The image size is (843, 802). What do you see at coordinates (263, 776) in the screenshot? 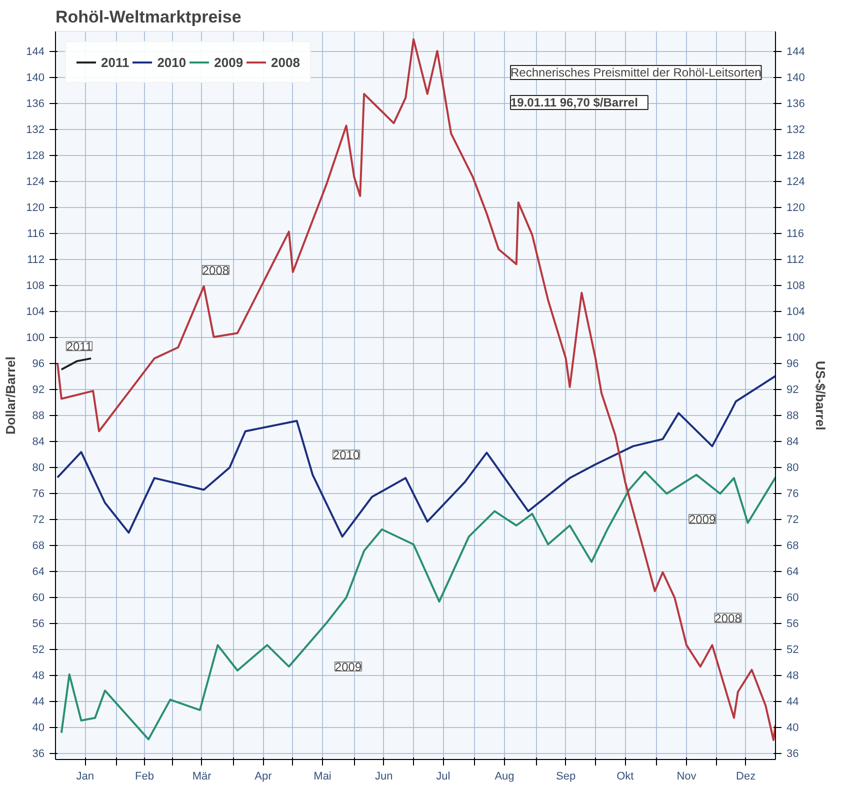
I see `x-tick-label: Apr` at bounding box center [263, 776].